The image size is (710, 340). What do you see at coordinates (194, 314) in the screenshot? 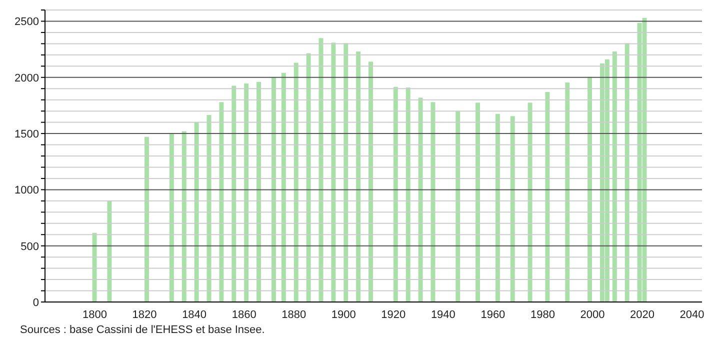
I see `x-tick-label: 1840` at bounding box center [194, 314].